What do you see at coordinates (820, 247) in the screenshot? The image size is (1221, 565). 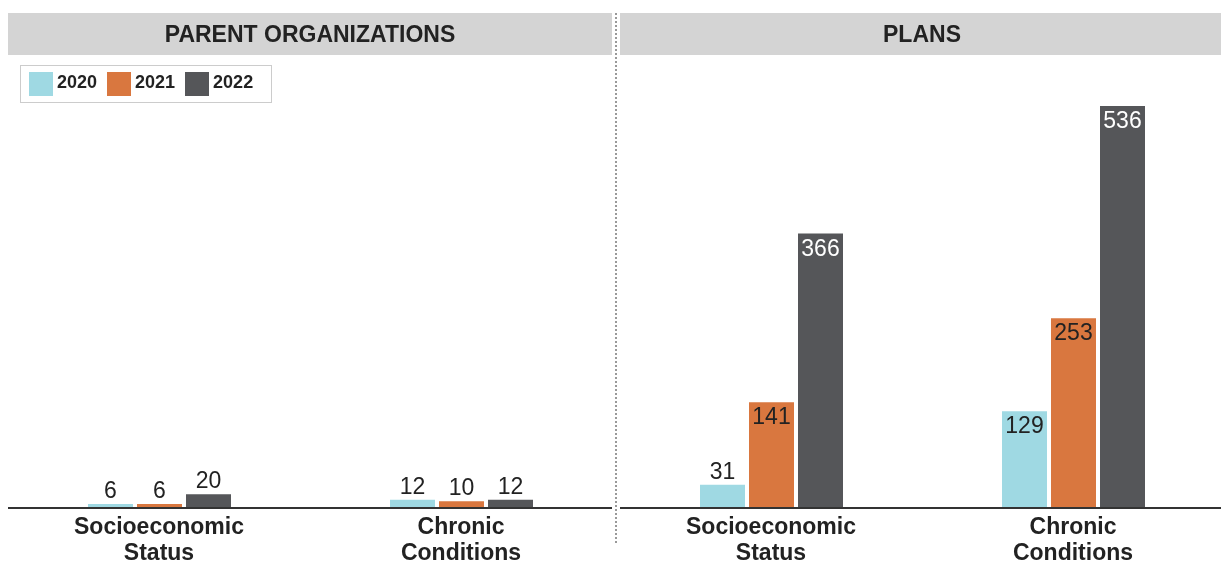 I see `data-label: 366` at bounding box center [820, 247].